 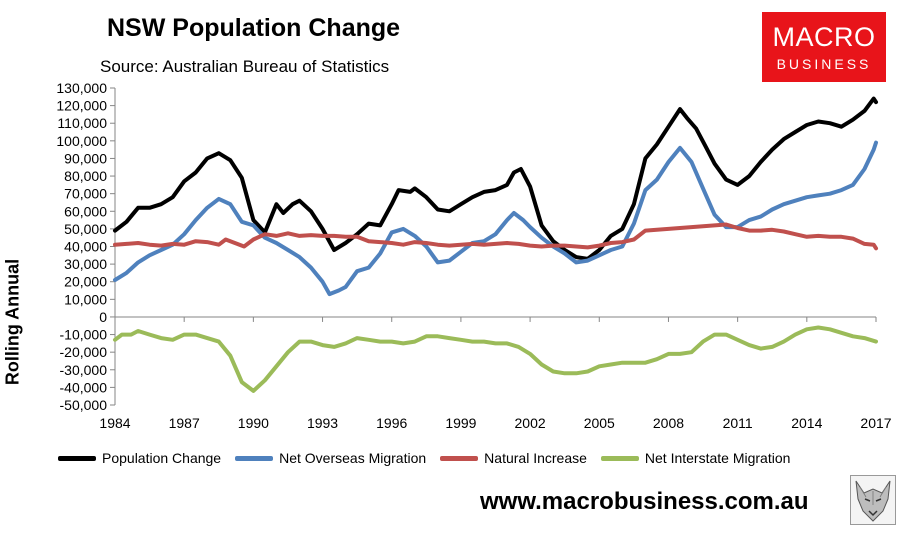 I want to click on x-tick-label: 1999, so click(x=460, y=423).